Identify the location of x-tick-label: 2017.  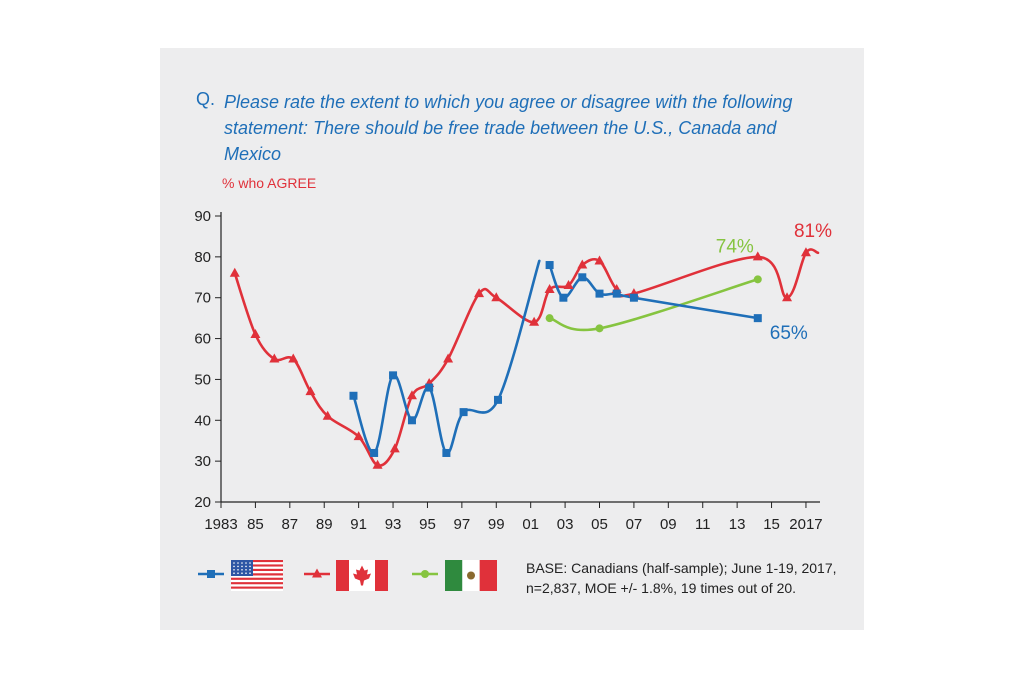
(805, 524).